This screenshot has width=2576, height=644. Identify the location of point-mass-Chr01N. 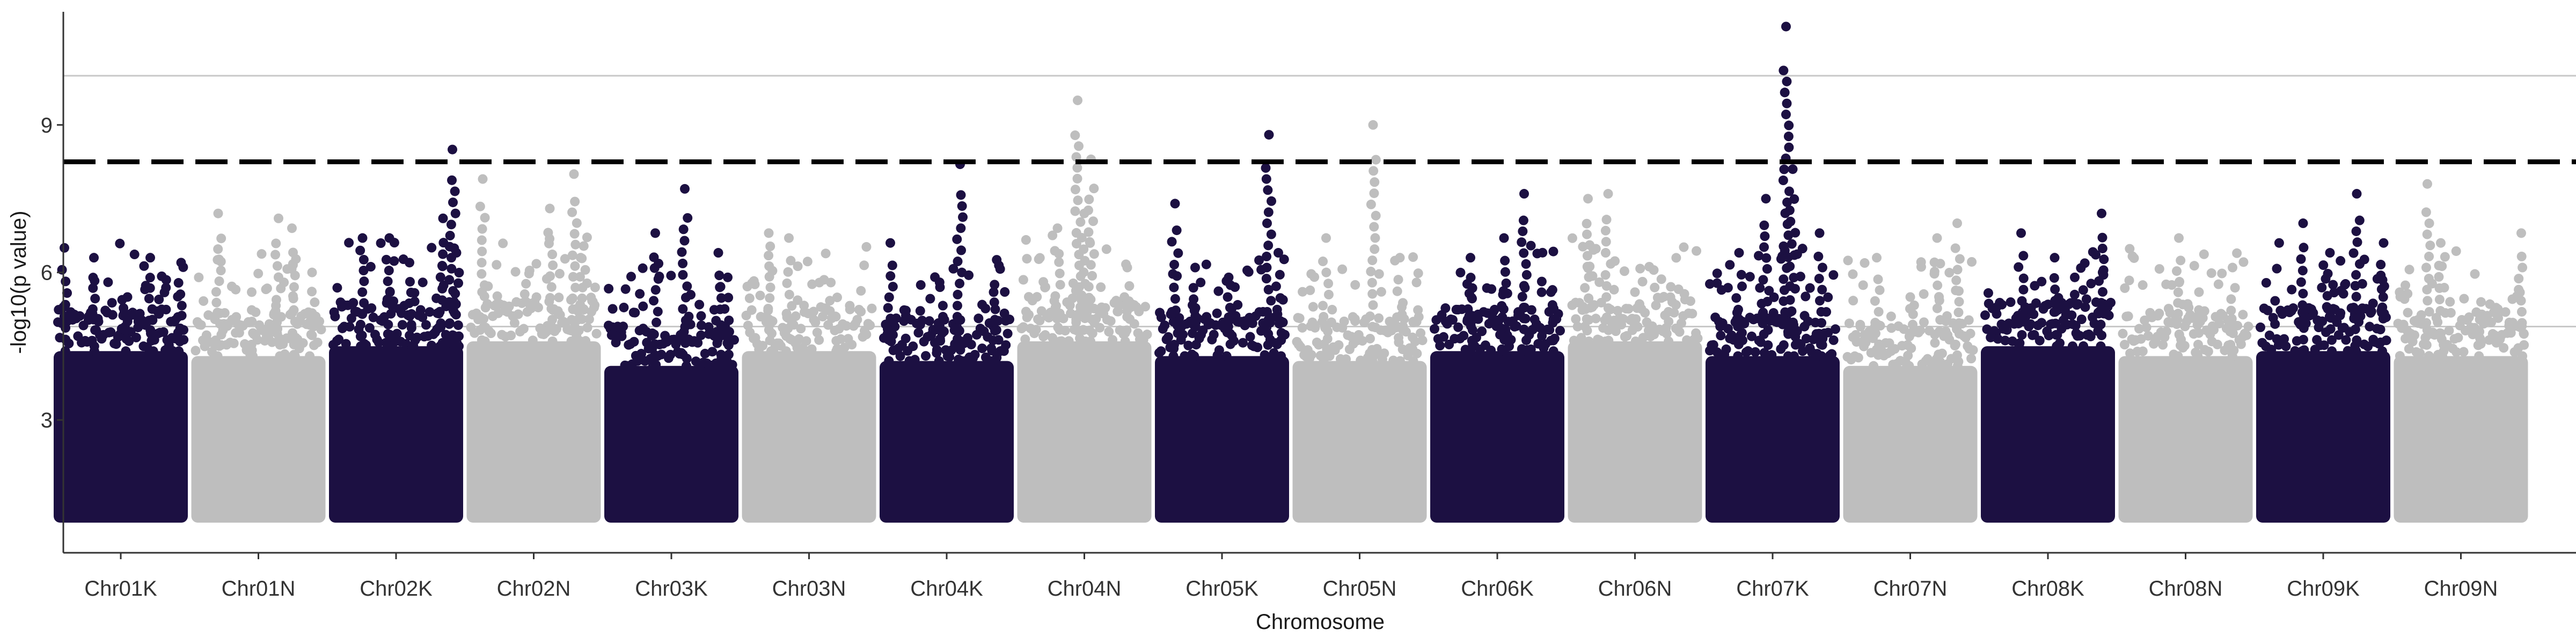
(258, 439).